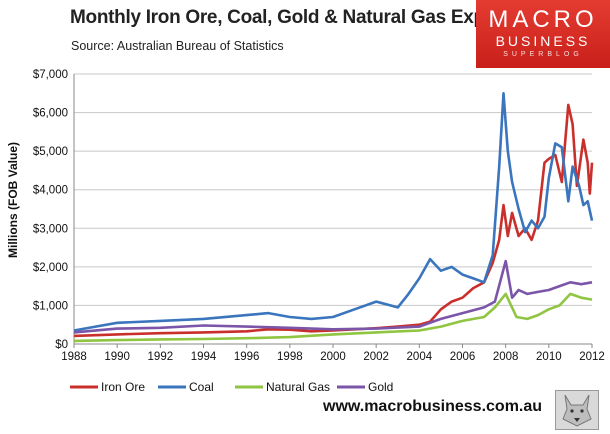 Image resolution: width=610 pixels, height=434 pixels. I want to click on macrobusiness-logo: MACRO BUSINESS SUPERBLOG, so click(543, 34).